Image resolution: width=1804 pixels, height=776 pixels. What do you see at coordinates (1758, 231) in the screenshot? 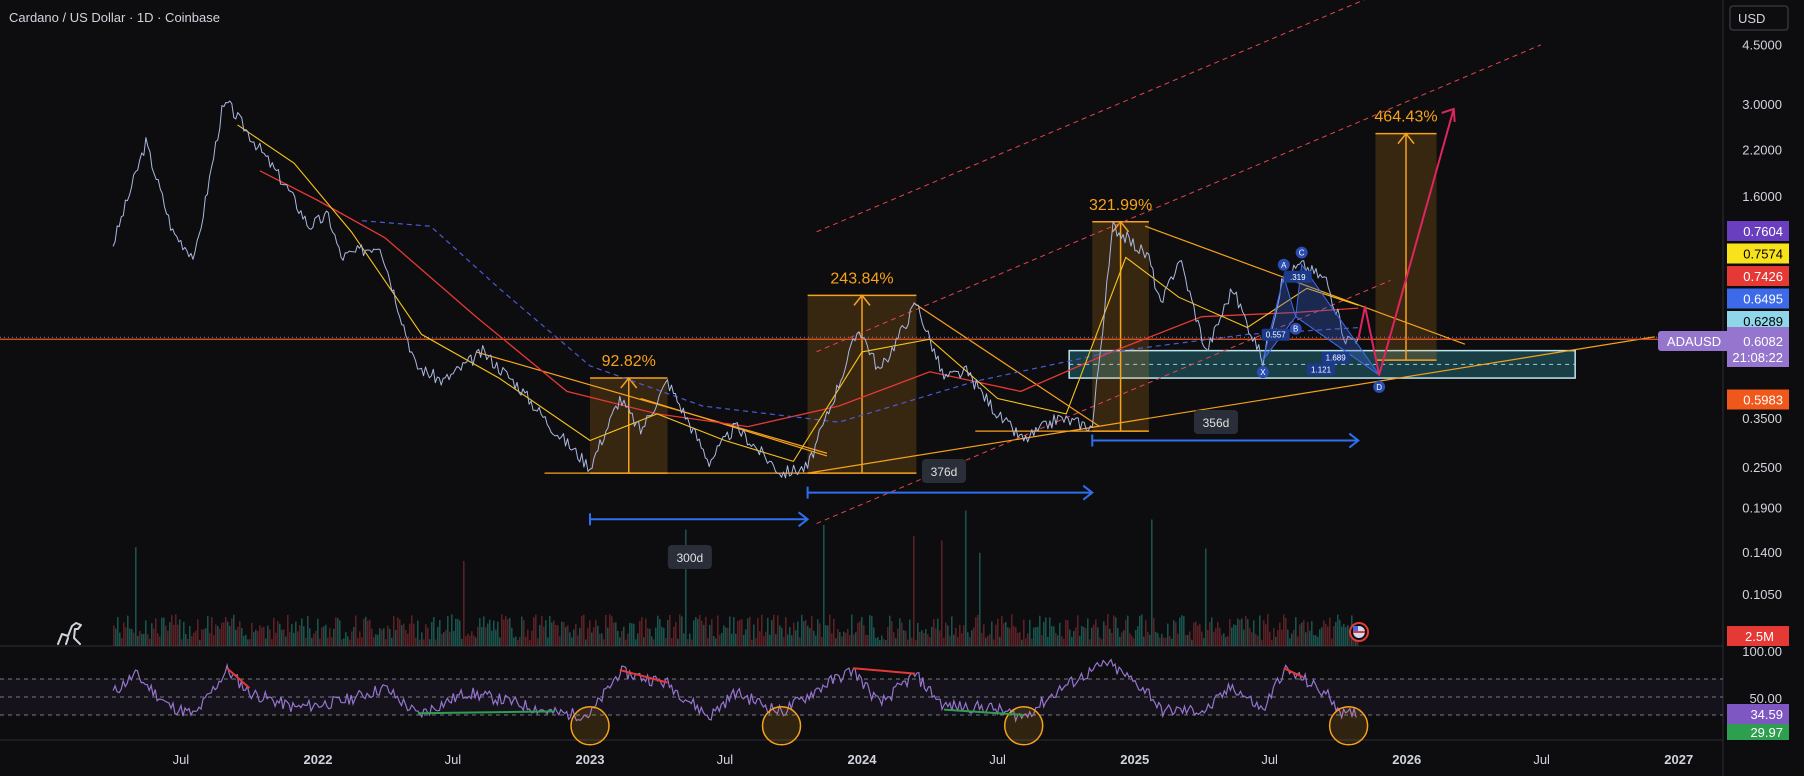
I see `price-label: 0.7604` at bounding box center [1758, 231].